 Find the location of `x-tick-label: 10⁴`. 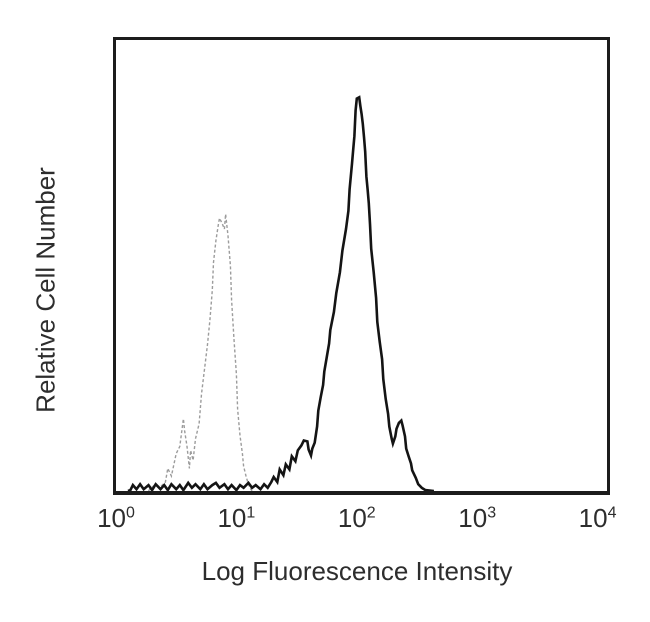

x-tick-label: 10⁴ is located at coordinates (597, 518).